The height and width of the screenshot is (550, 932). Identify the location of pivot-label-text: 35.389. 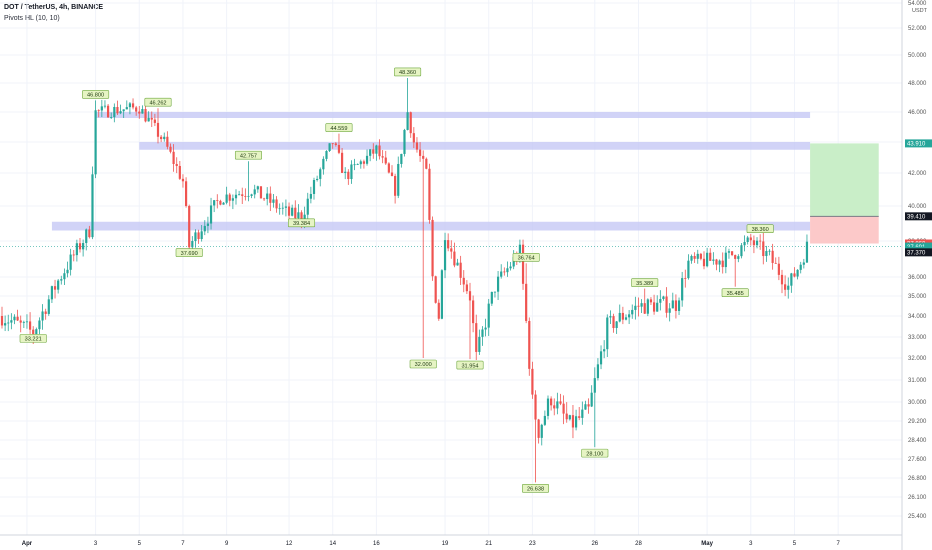
(644, 284).